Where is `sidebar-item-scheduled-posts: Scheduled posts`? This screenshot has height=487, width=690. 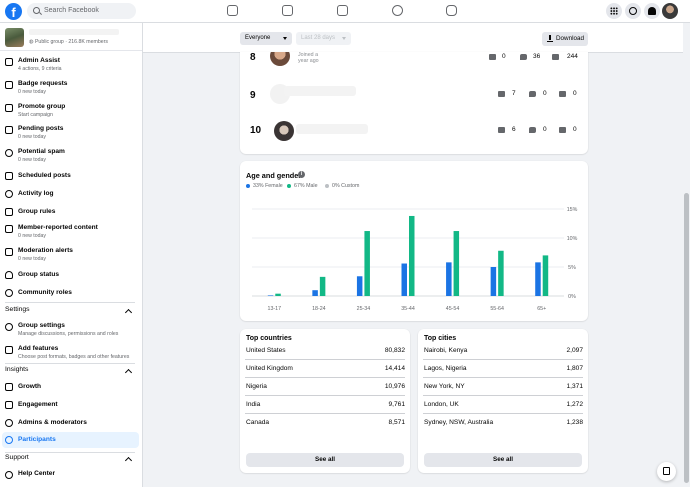
sidebar-item-scheduled-posts: Scheduled posts is located at coordinates (70, 177).